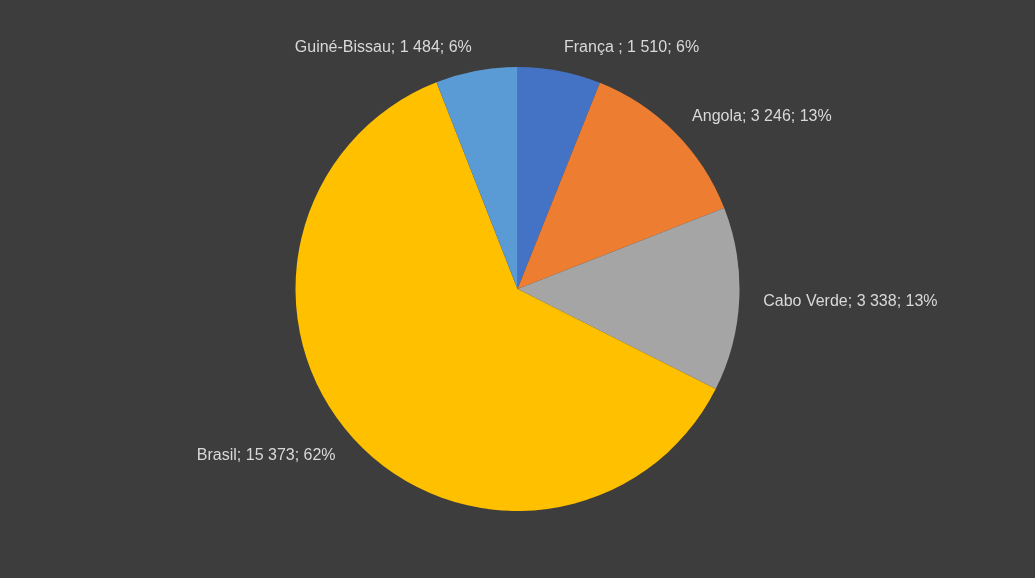 The image size is (1035, 578). I want to click on slice-label: França ; 1 510; 6%, so click(631, 47).